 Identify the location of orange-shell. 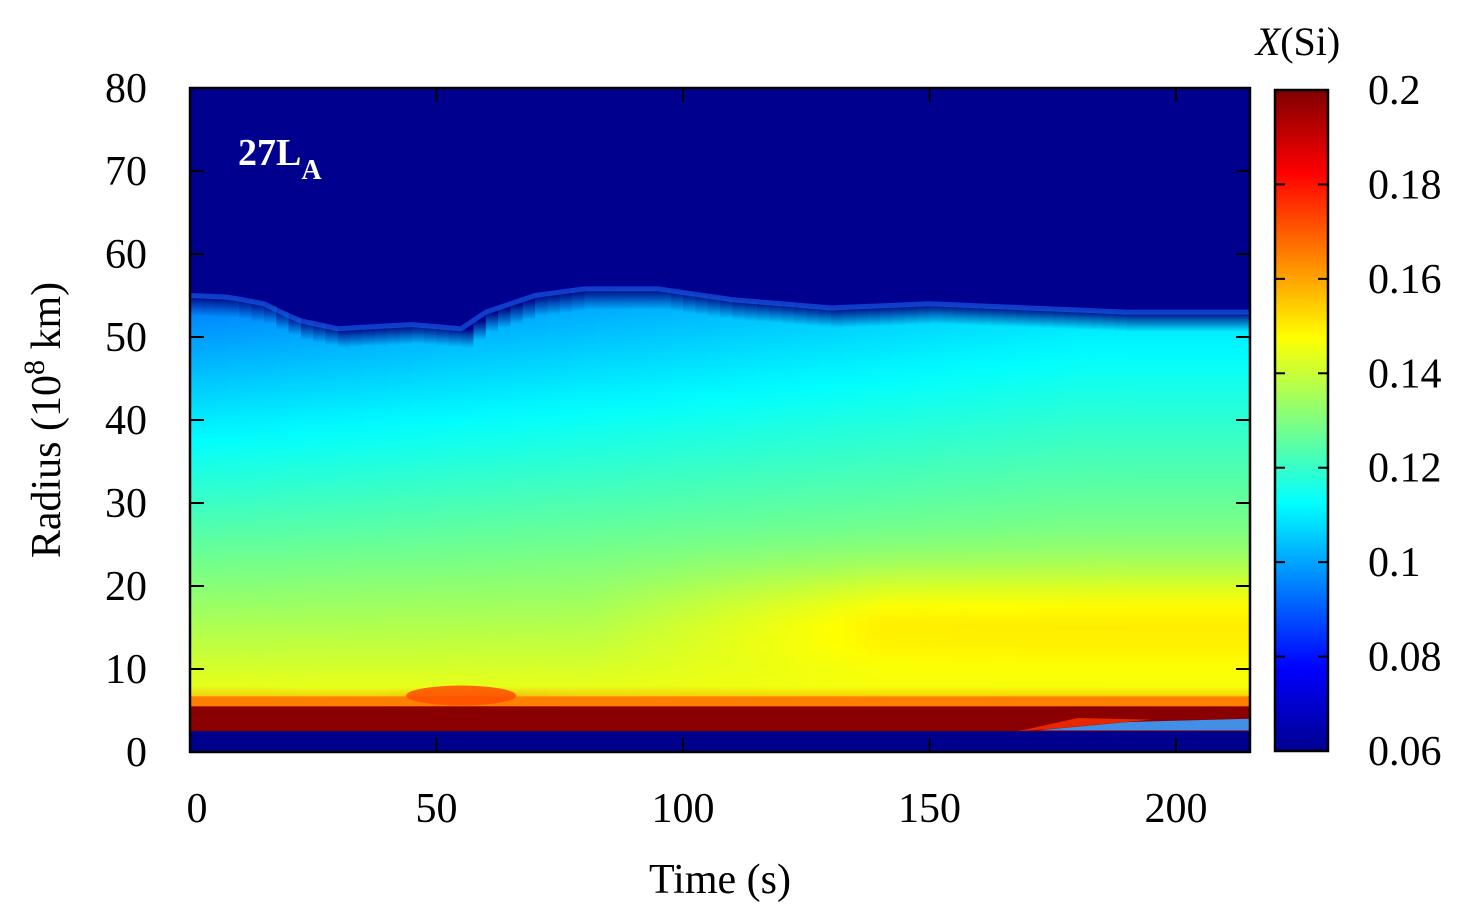
(720, 701).